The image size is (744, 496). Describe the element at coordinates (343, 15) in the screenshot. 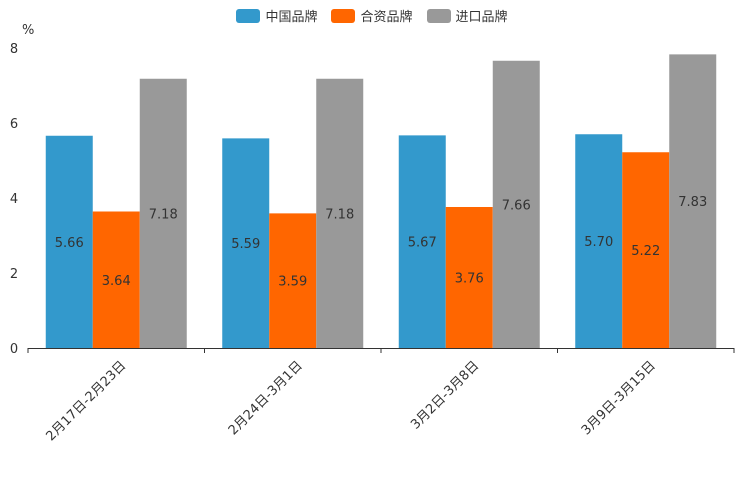

I see `legend-swatch-jv` at that location.